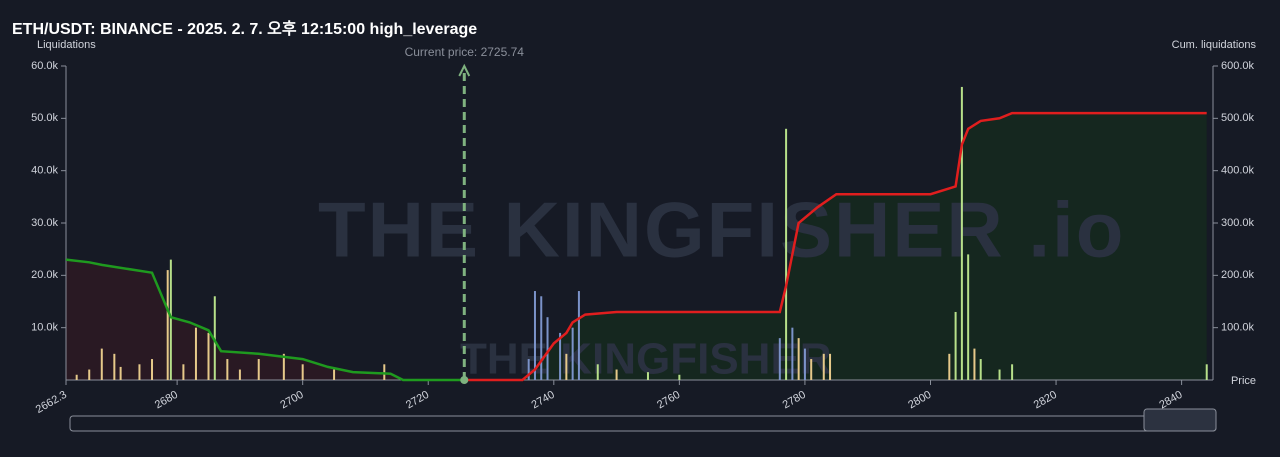  I want to click on y2-tick-label: 500.0k, so click(1238, 118).